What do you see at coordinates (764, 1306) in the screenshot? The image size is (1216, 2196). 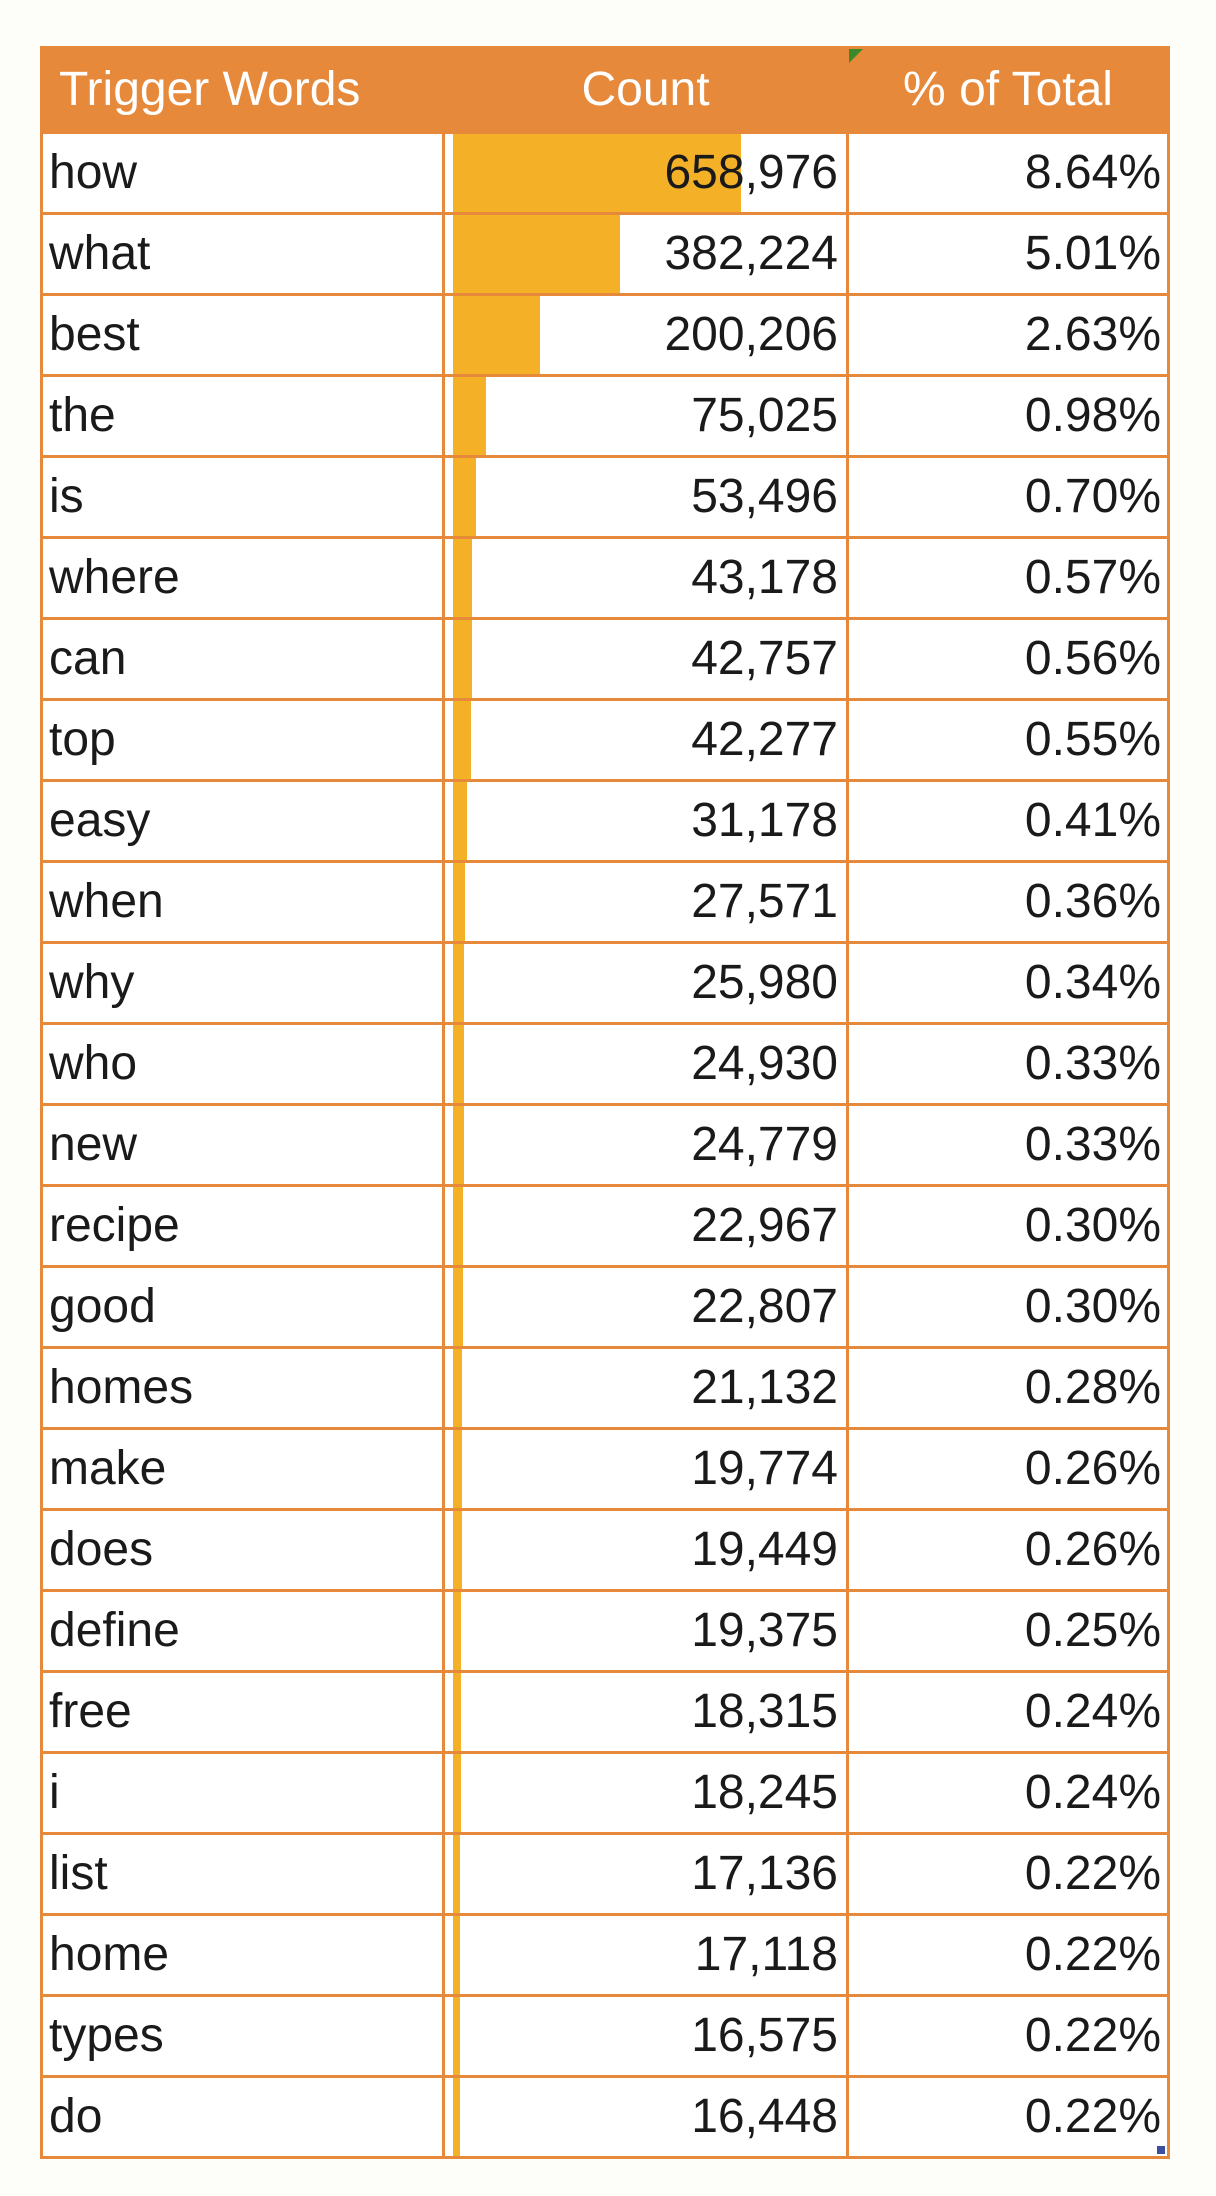 I see `count-value: 22,807` at bounding box center [764, 1306].